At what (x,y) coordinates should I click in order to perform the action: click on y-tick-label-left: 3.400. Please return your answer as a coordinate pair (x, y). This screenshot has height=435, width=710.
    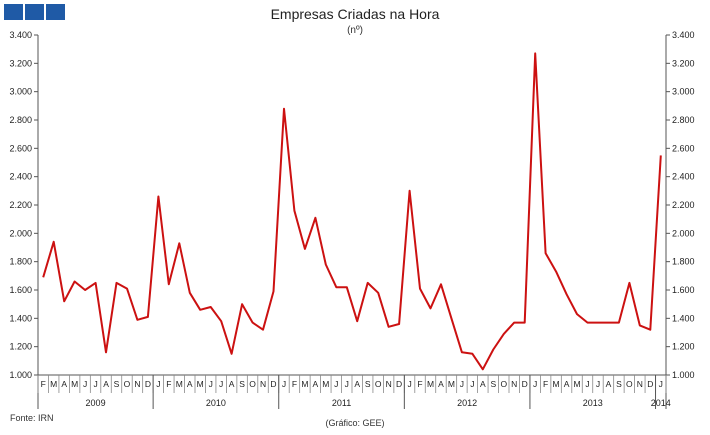
    Looking at the image, I should click on (20, 35).